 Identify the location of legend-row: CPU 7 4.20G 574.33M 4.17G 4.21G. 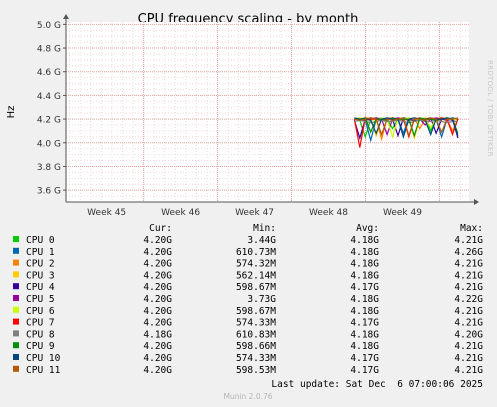
(248, 323).